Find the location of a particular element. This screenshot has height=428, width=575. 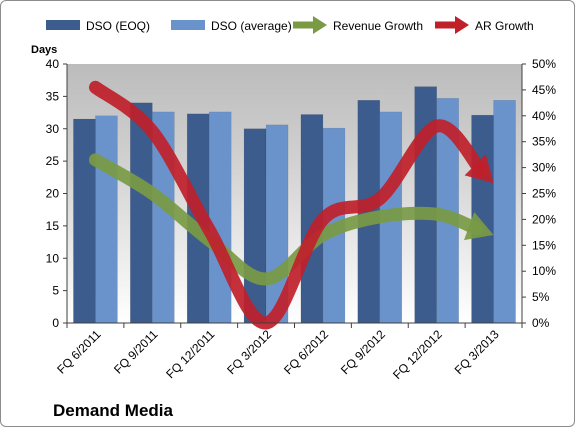

legend-arrow-revenue-growth is located at coordinates (320, 25).